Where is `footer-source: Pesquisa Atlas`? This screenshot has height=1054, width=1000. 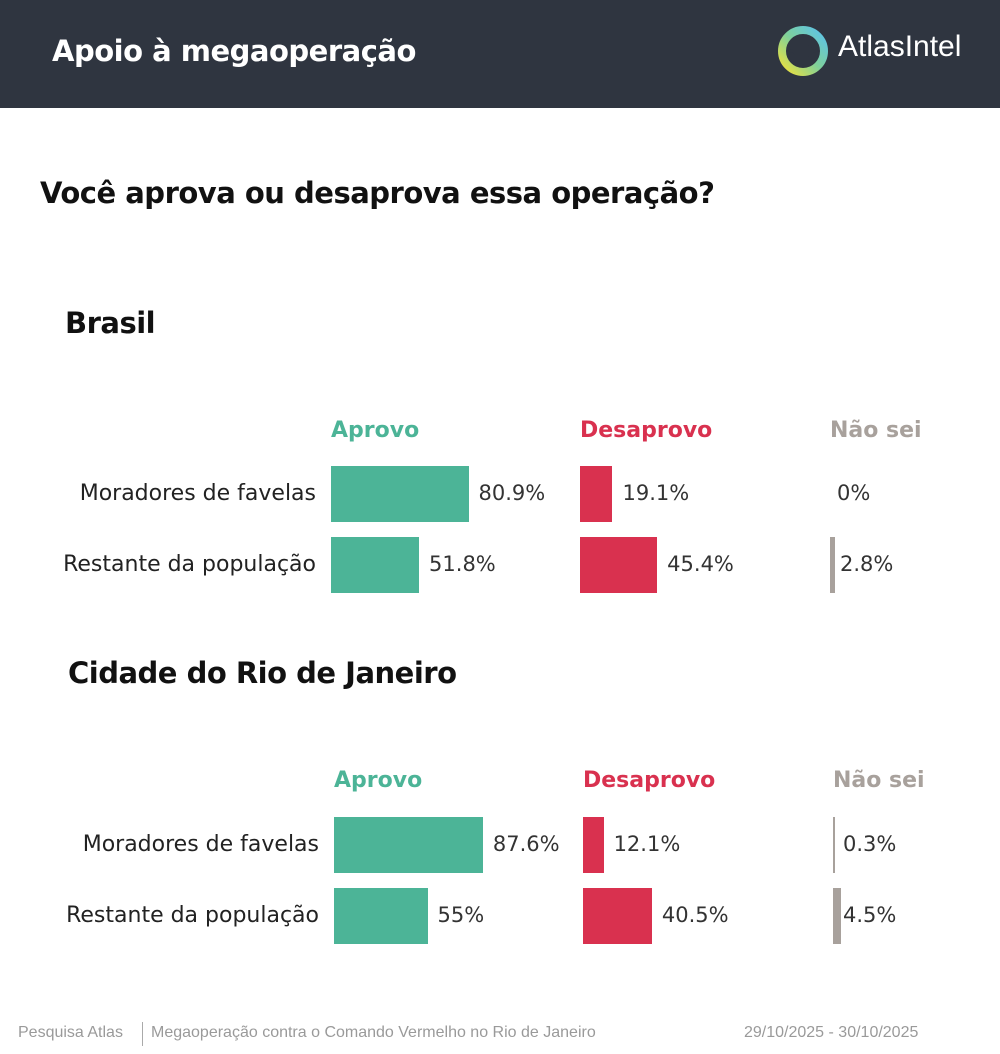 footer-source: Pesquisa Atlas is located at coordinates (70, 1032).